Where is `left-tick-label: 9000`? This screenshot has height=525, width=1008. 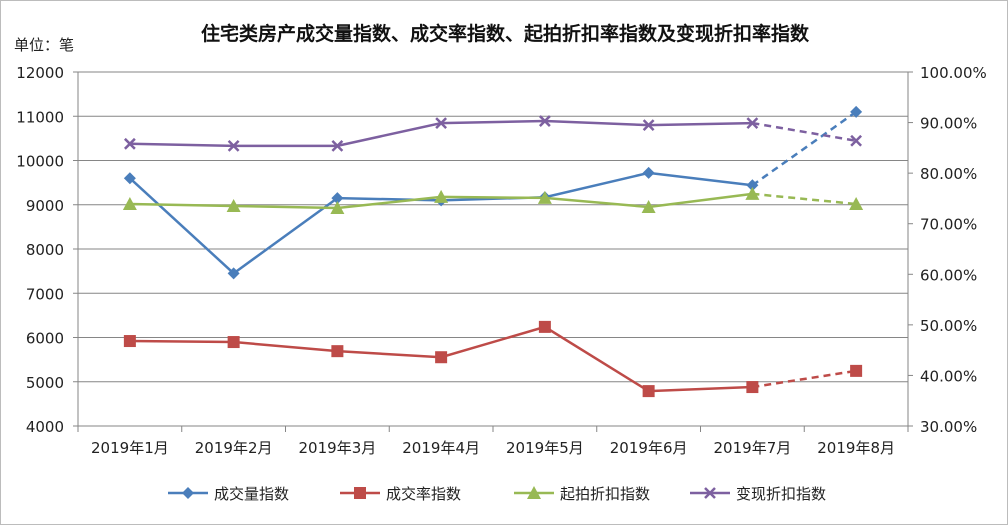
left-tick-label: 9000 is located at coordinates (45, 206).